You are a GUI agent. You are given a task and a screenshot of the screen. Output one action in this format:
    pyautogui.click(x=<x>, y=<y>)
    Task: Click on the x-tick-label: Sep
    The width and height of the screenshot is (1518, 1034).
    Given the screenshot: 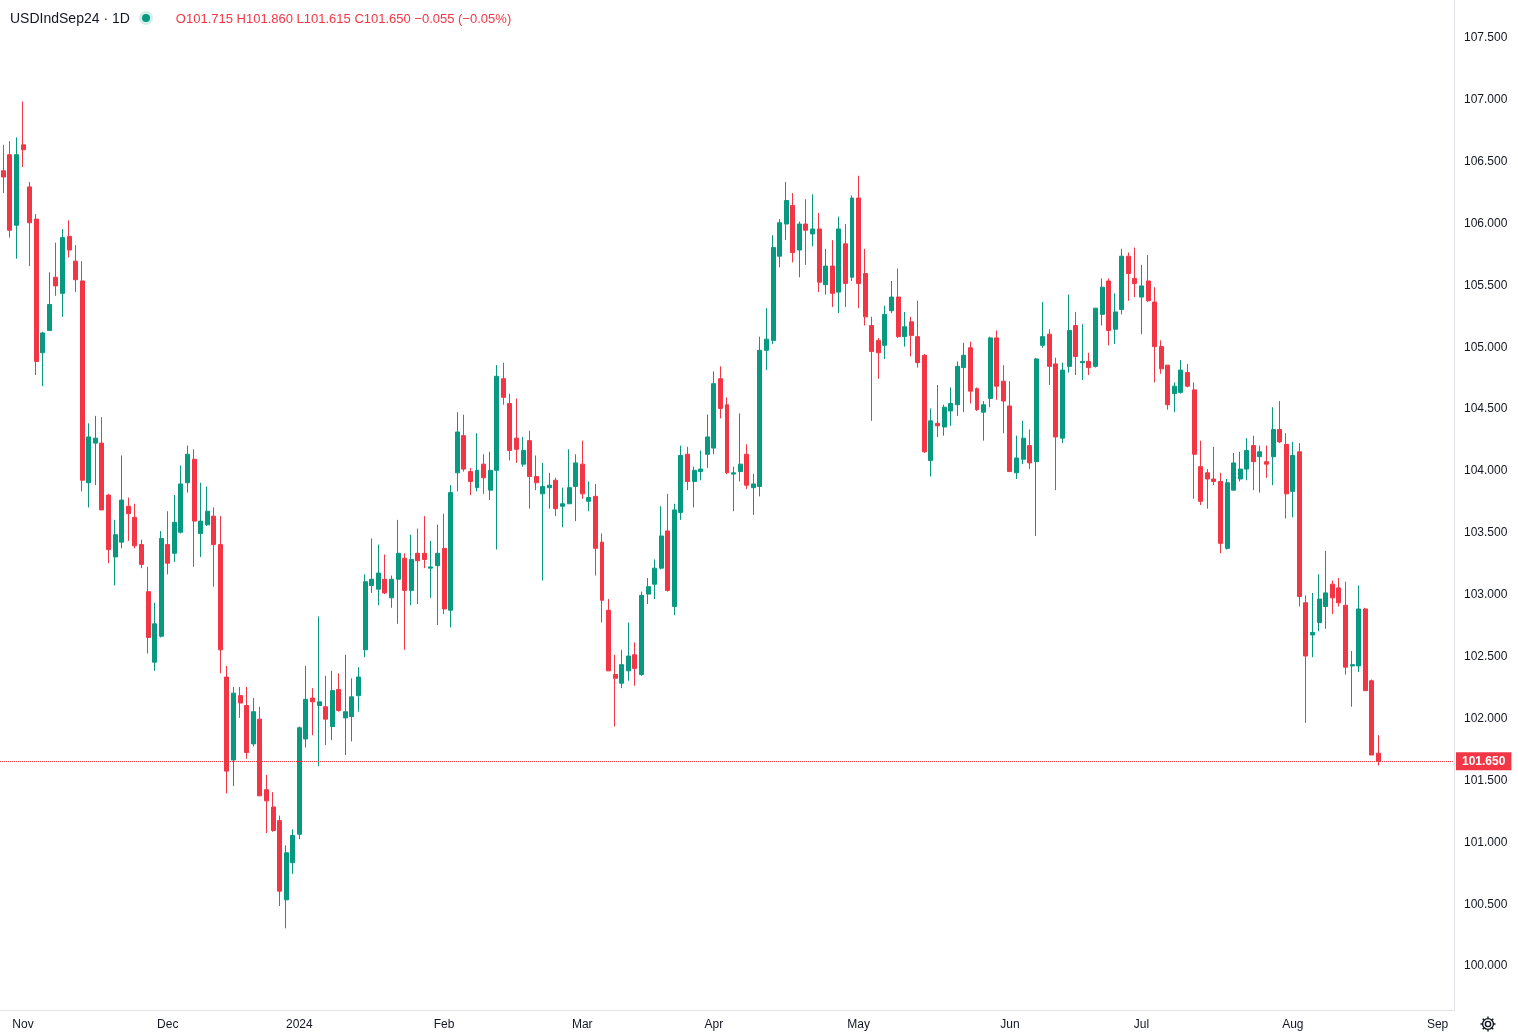 What is the action you would take?
    pyautogui.click(x=1437, y=1024)
    